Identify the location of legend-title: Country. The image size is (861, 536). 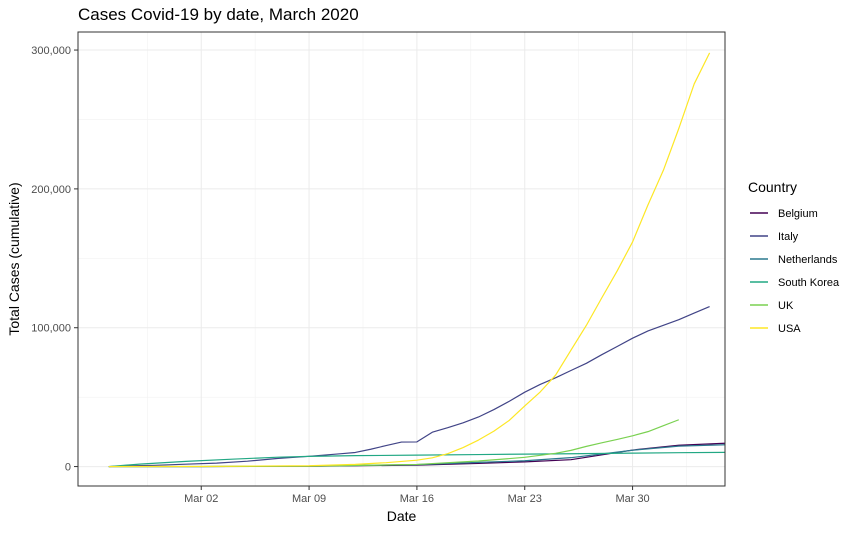
(772, 187).